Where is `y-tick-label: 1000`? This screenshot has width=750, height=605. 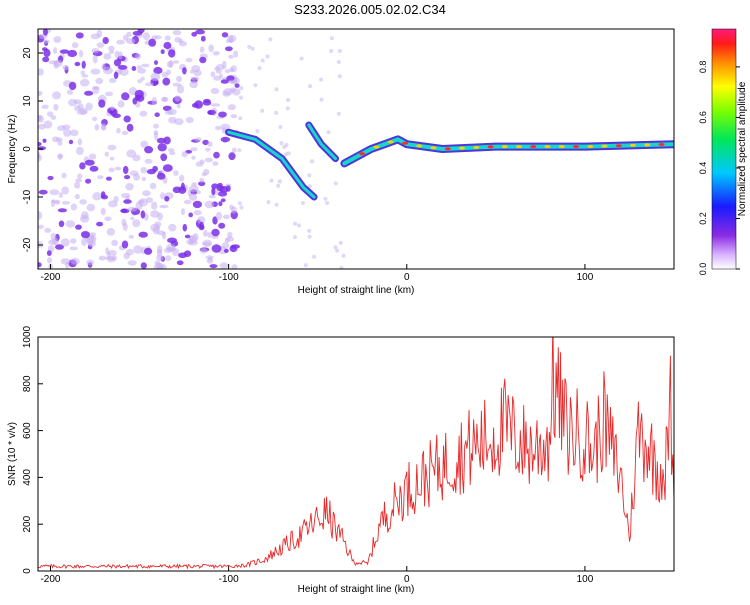 y-tick-label: 1000 is located at coordinates (27, 336).